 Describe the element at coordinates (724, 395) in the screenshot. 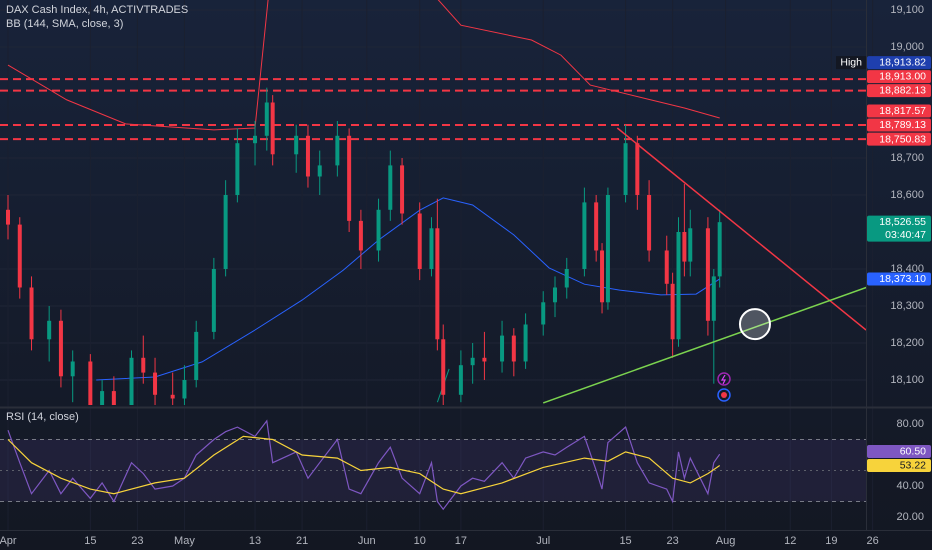

I see `dividend-icon` at that location.